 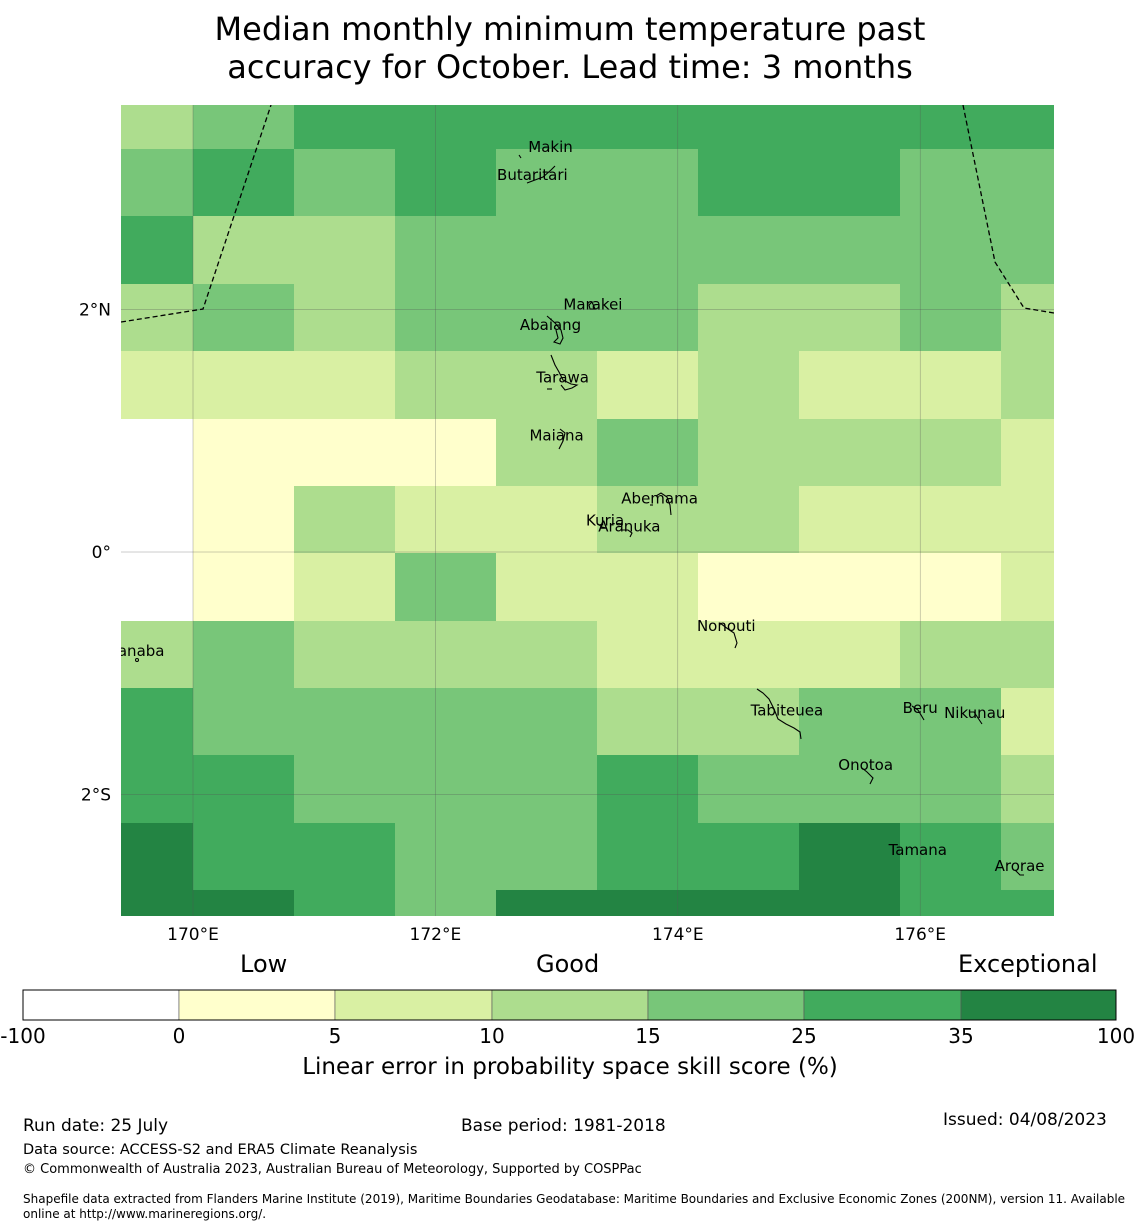 I want to click on latitude-tick-label: 0°, so click(x=101, y=553).